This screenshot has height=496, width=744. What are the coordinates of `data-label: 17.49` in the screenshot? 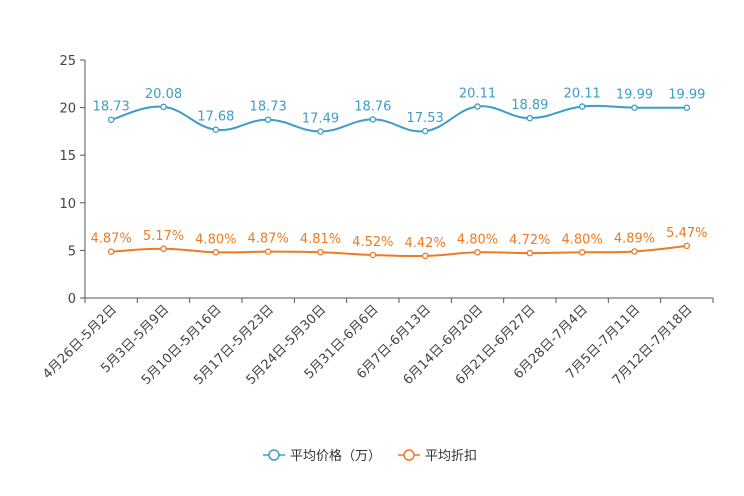 It's located at (320, 118).